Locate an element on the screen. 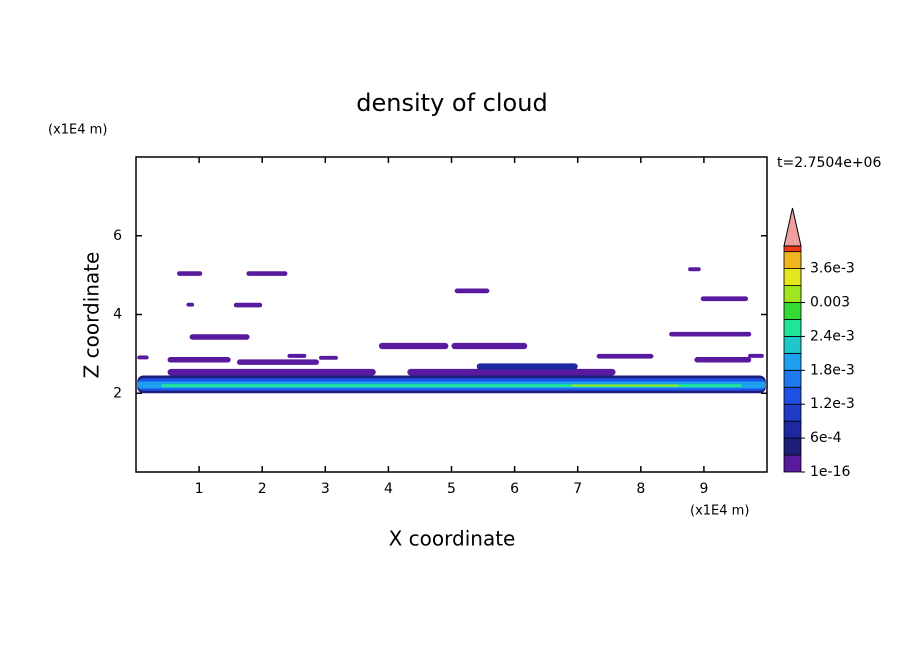 The width and height of the screenshot is (904, 654). colorbar-tick-label: 1.8e-3 is located at coordinates (832, 370).